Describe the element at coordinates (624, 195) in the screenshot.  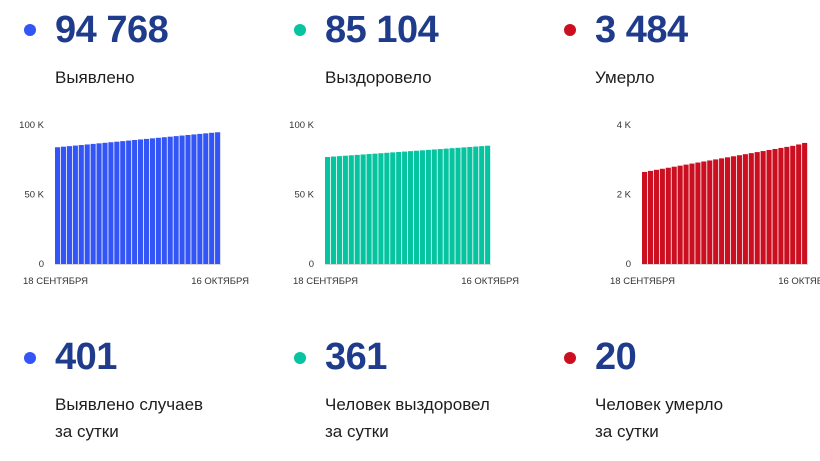
I see `ytick-label: 2 K` at that location.